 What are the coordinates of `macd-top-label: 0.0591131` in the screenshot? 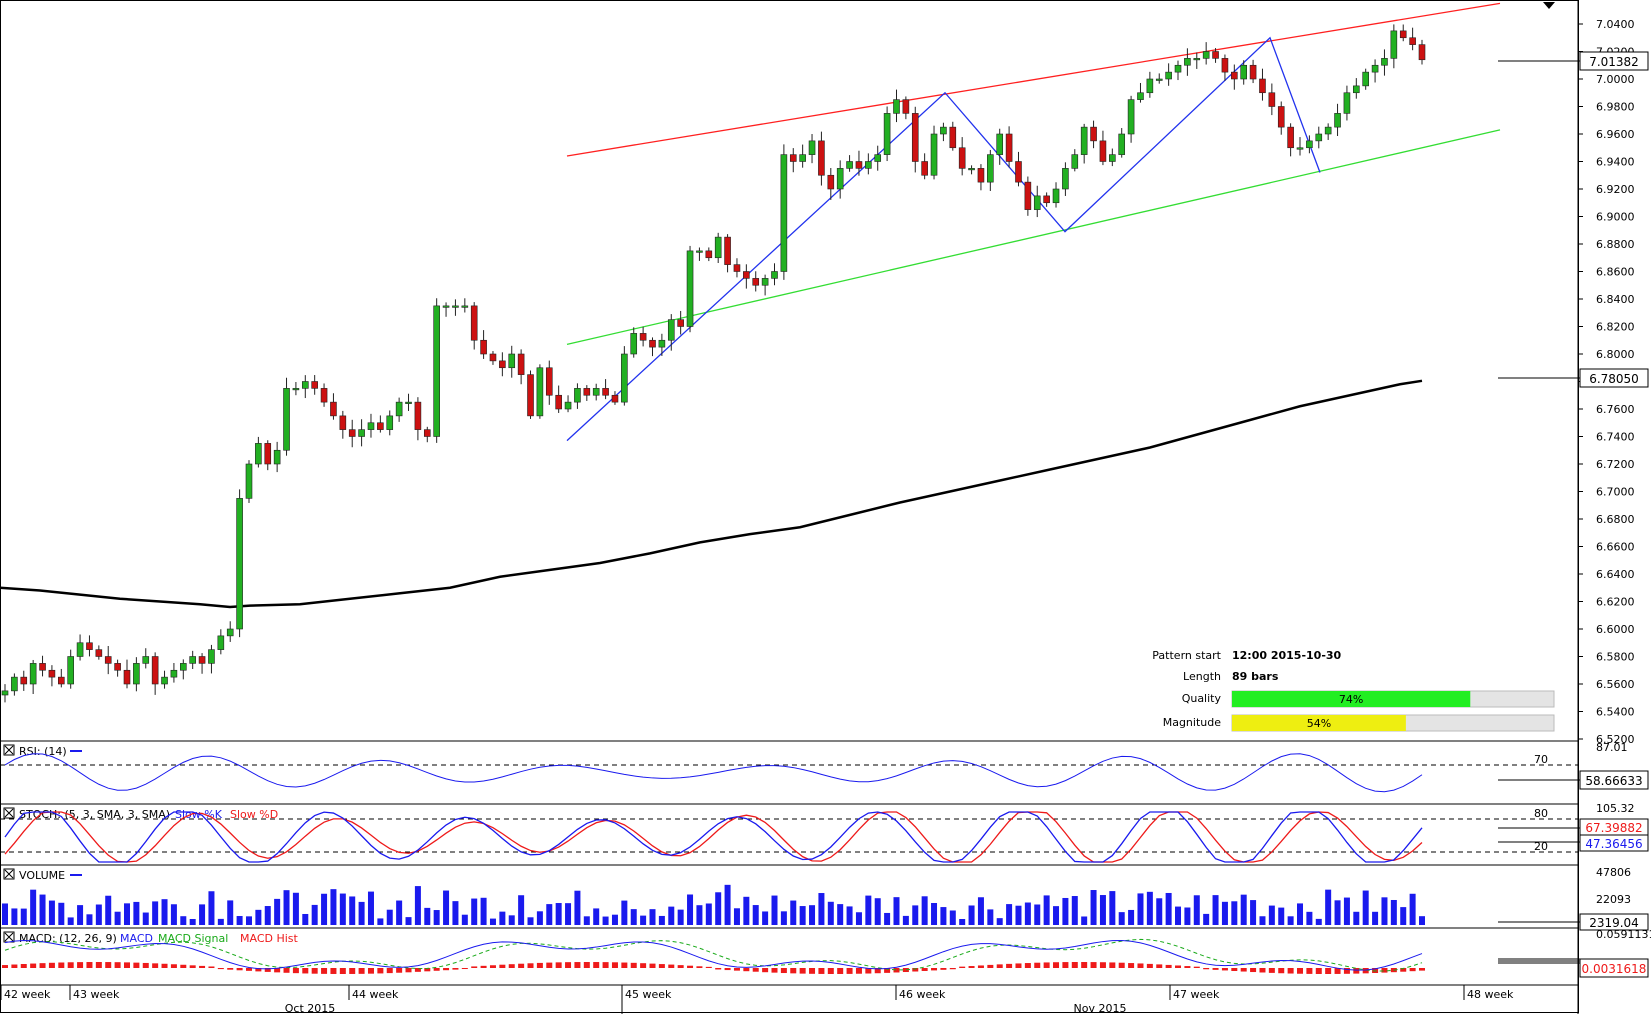 It's located at (1623, 934).